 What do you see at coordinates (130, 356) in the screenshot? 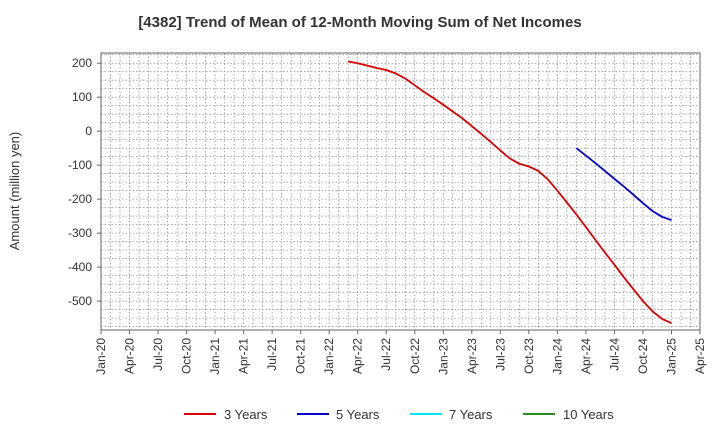
I see `x-tick-label: Apr-20` at bounding box center [130, 356].